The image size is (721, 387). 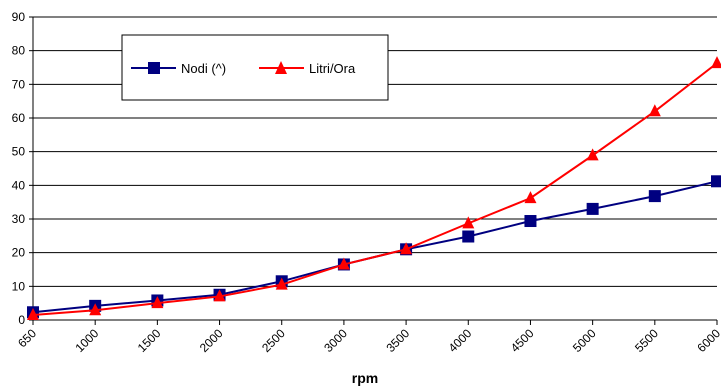 I want to click on x-tick-label: 5500, so click(x=646, y=340).